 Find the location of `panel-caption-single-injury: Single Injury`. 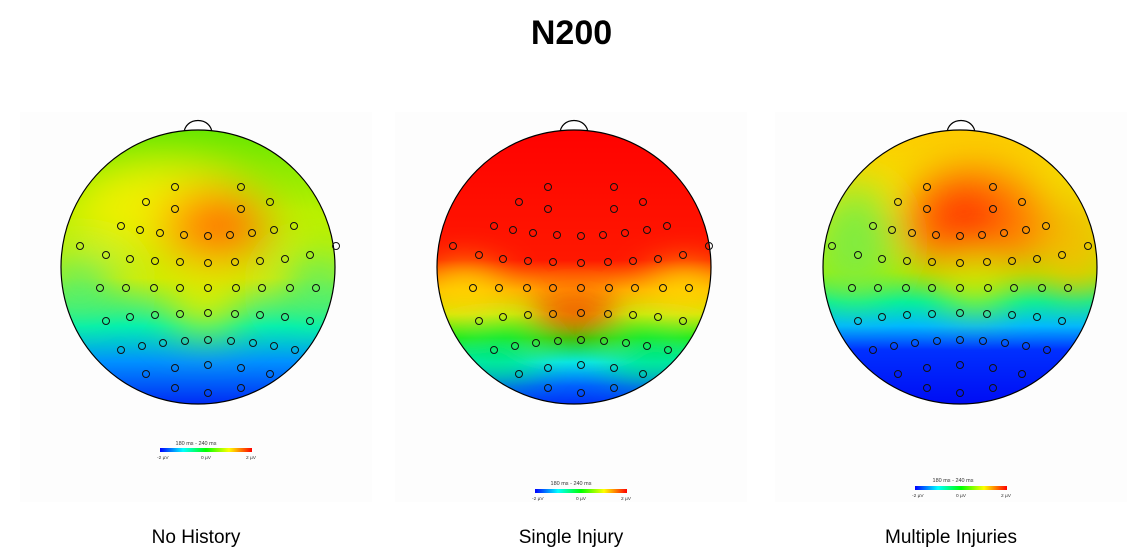

panel-caption-single-injury: Single Injury is located at coordinates (571, 537).